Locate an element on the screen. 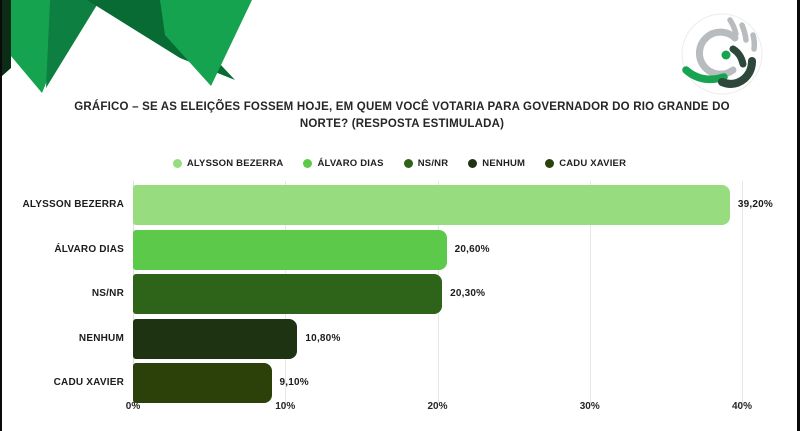 This screenshot has height=431, width=800. legend-label: NENHUM is located at coordinates (504, 163).